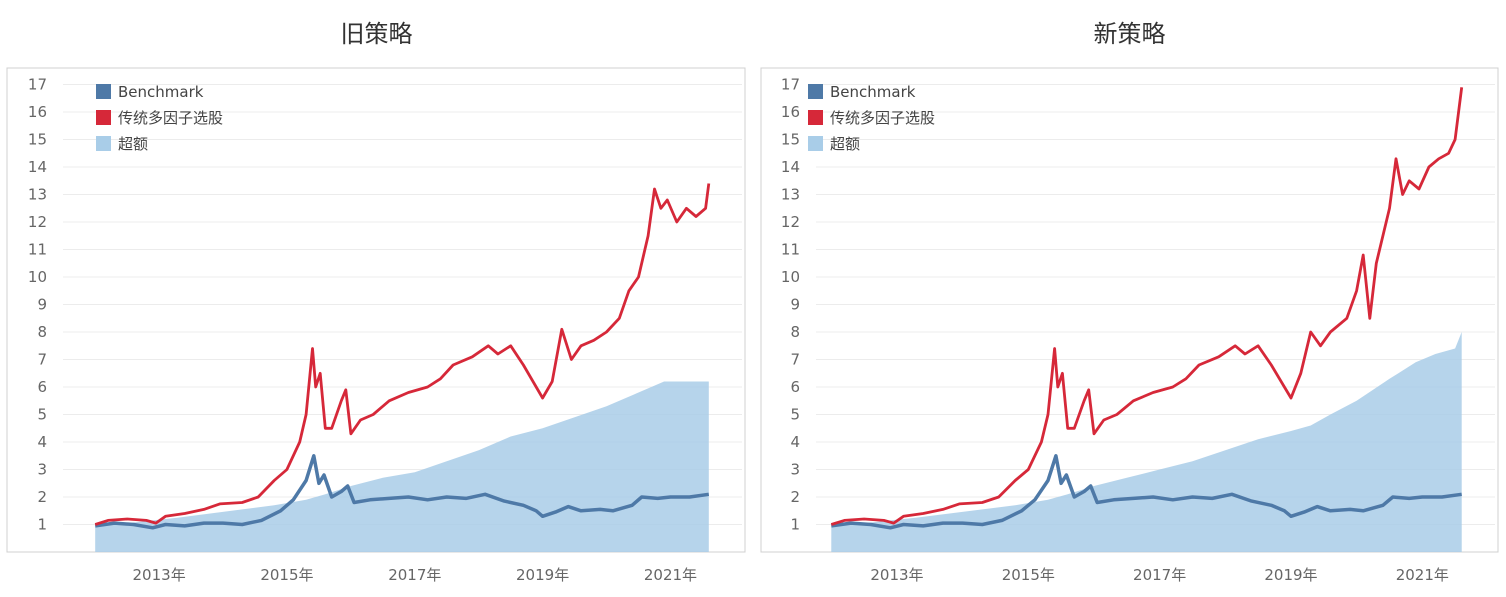 Image resolution: width=1506 pixels, height=597 pixels. Describe the element at coordinates (376, 34) in the screenshot. I see `chart-title: 旧策略` at that location.